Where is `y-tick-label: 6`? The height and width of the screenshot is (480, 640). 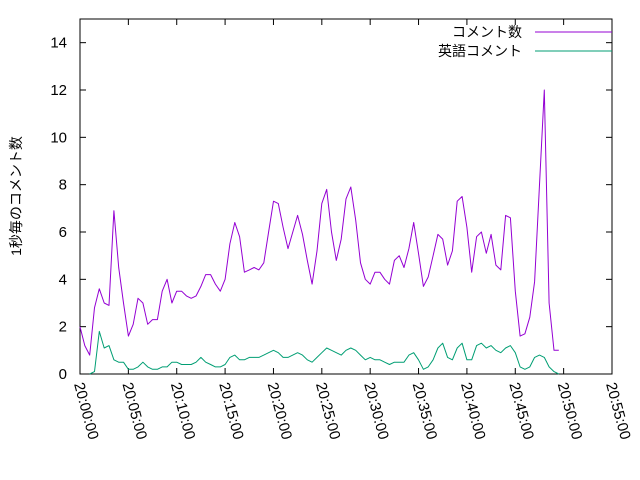
y-tick-label: 6 is located at coordinates (63, 232).